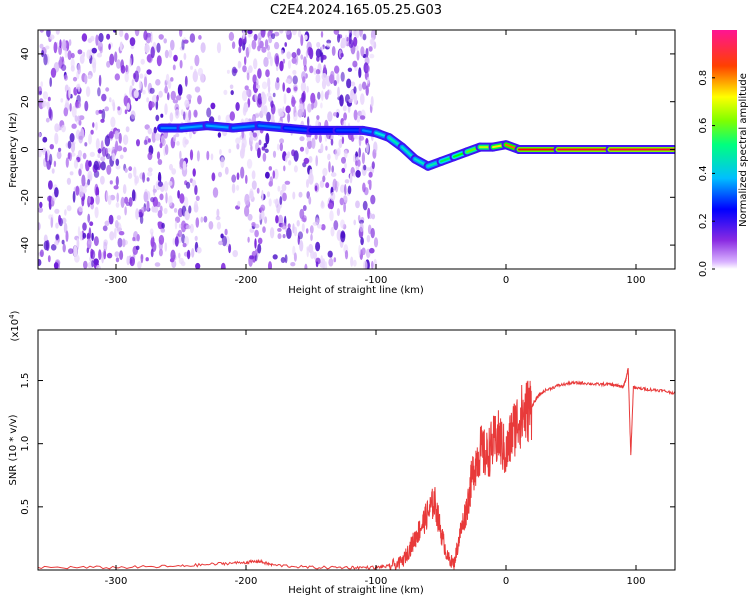 Image resolution: width=750 pixels, height=600 pixels. What do you see at coordinates (703, 221) in the screenshot?
I see `colorbar-tick-label: 0.2` at bounding box center [703, 221].